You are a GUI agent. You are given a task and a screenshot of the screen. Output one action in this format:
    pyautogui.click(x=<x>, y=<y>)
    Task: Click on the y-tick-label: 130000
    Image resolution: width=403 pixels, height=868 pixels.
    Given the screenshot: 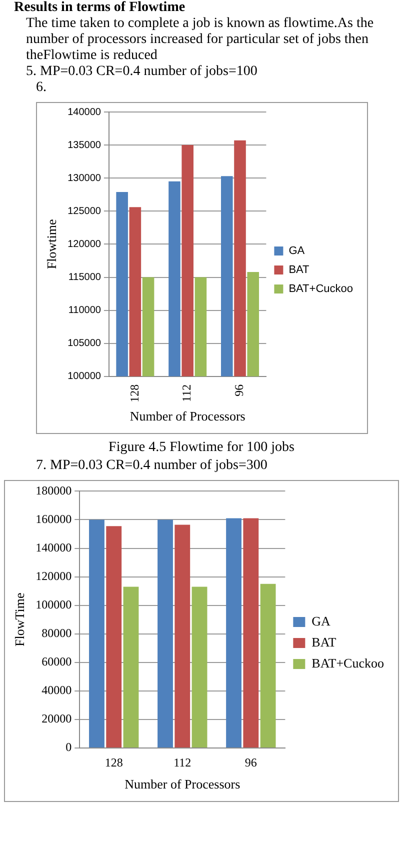 What is the action you would take?
    pyautogui.click(x=84, y=178)
    